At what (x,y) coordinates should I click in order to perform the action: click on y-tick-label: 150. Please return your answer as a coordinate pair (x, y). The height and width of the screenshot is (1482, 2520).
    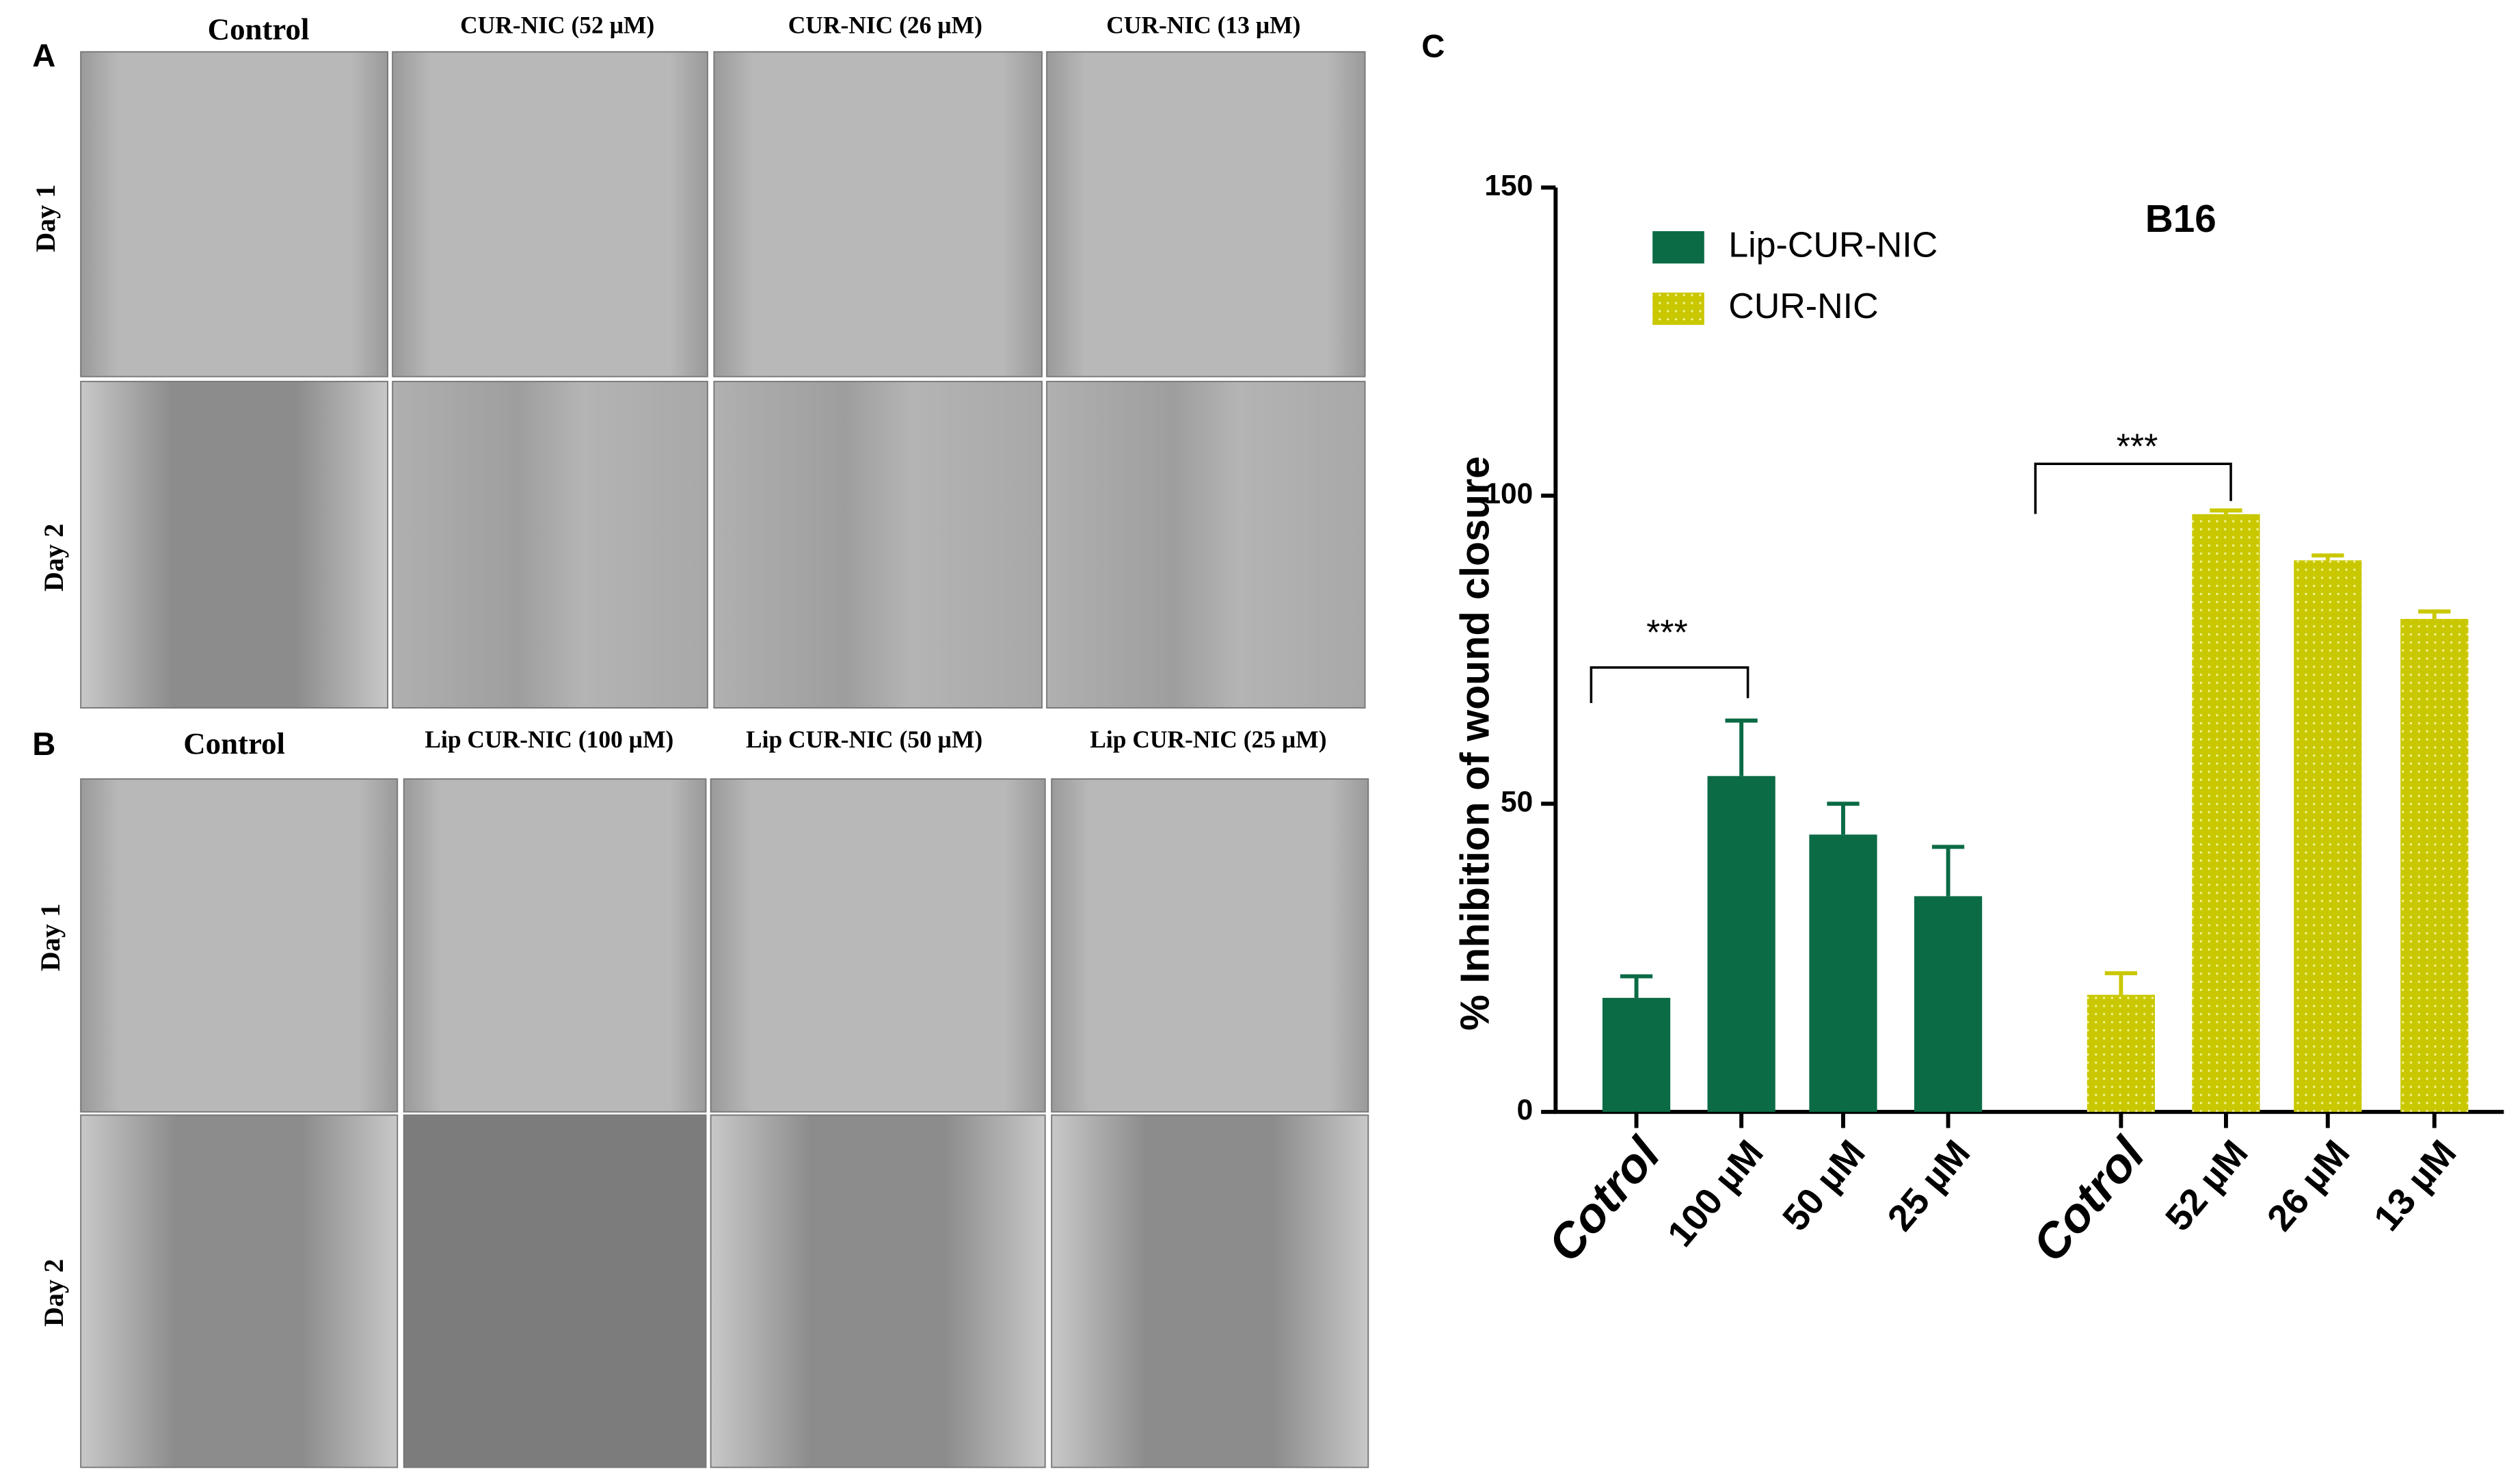
    Looking at the image, I should click on (1508, 185).